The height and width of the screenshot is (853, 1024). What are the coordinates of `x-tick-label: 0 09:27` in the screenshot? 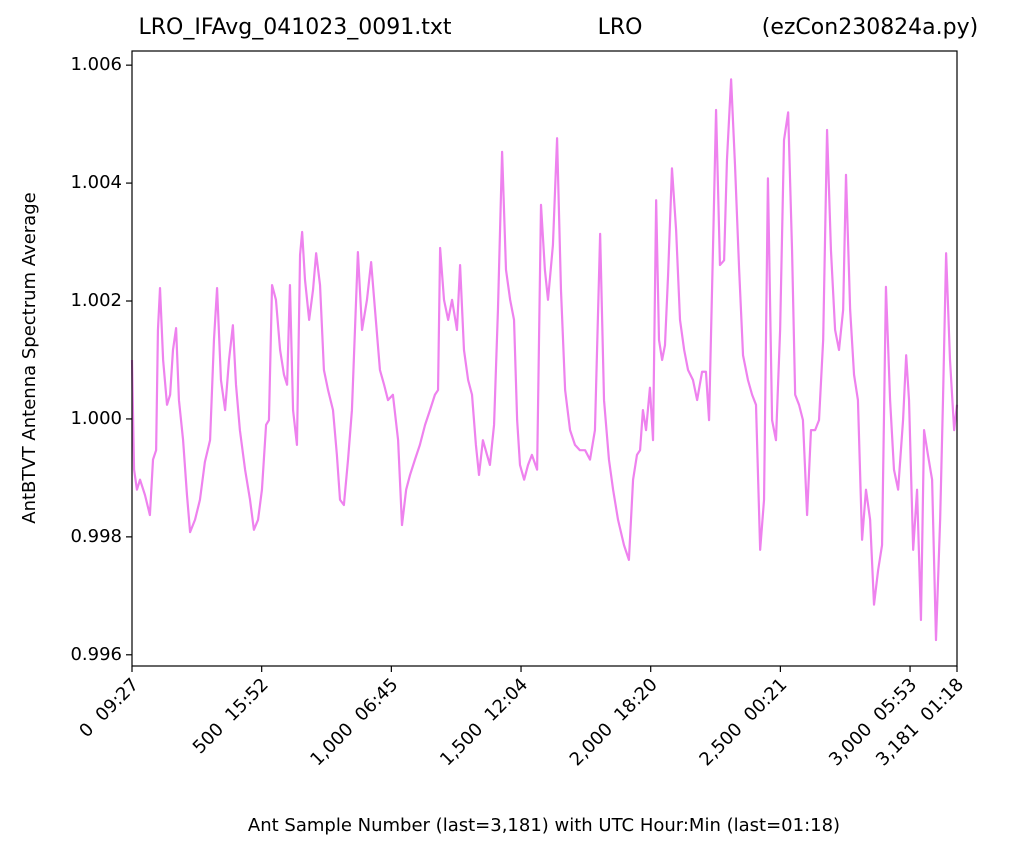 It's located at (109, 708).